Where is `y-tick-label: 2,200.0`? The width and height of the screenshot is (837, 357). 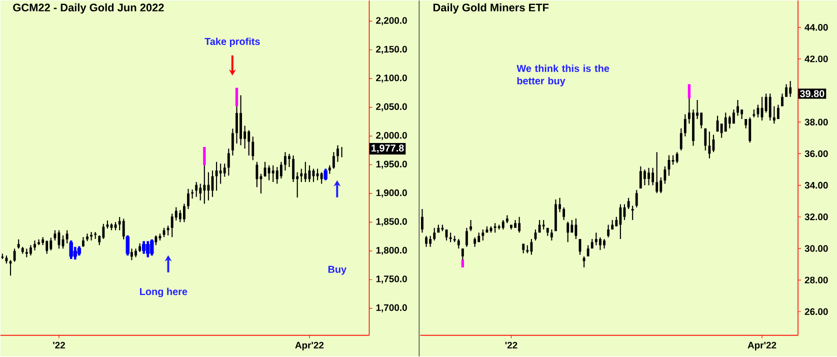 y-tick-label: 2,200.0 is located at coordinates (391, 21).